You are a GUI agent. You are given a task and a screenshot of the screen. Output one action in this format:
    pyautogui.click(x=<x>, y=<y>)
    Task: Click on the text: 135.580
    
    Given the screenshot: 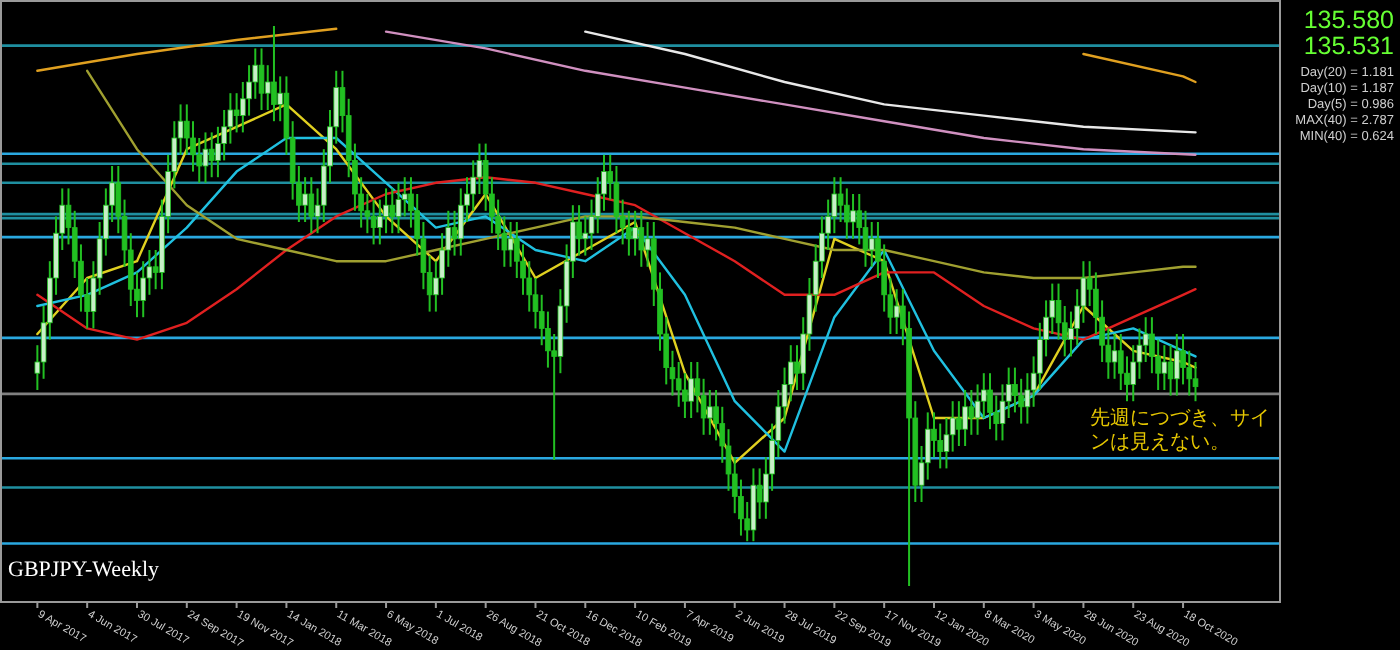 What is the action you would take?
    pyautogui.click(x=1349, y=20)
    